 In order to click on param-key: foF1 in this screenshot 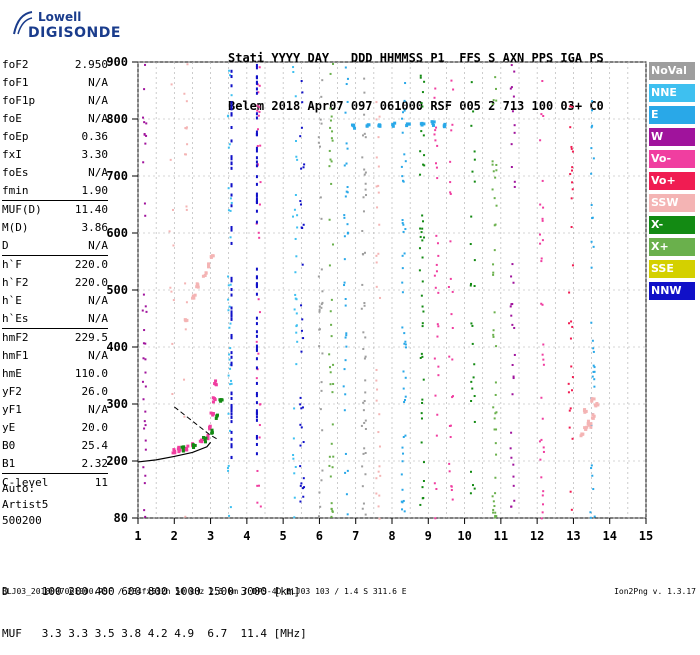, I will do `click(15, 82)`.